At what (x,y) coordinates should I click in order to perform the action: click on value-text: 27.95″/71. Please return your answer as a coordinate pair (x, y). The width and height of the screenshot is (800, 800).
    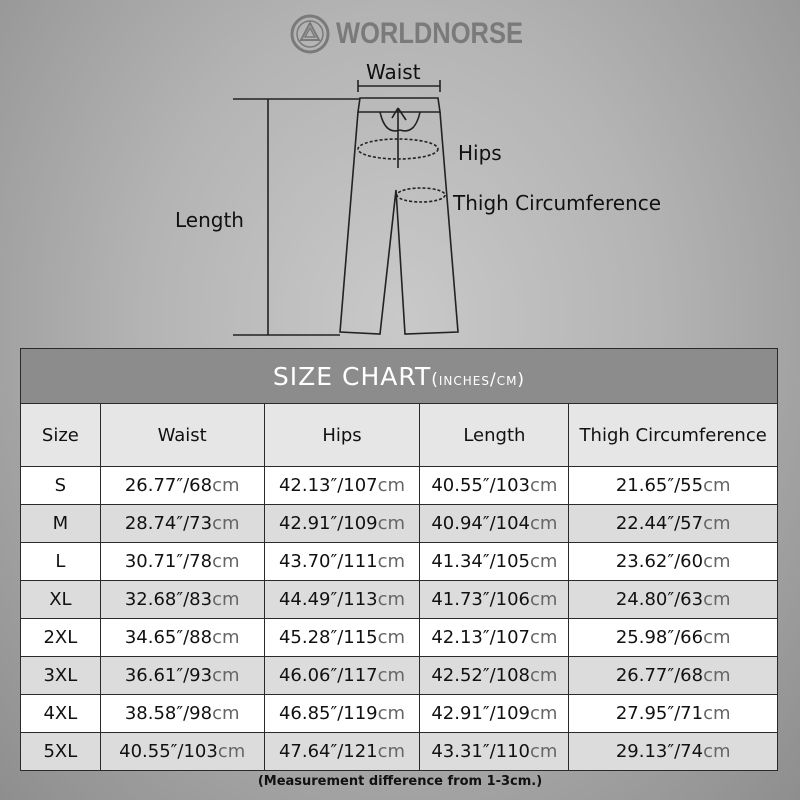
    Looking at the image, I should click on (659, 713).